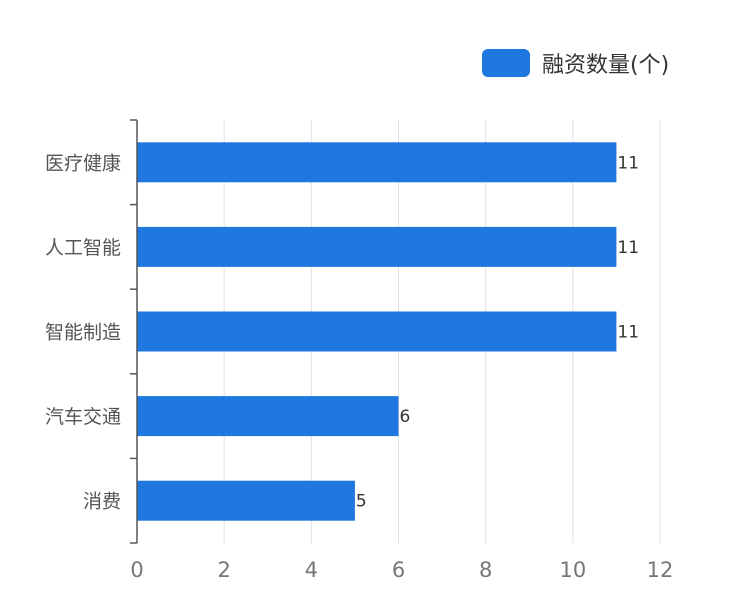  Describe the element at coordinates (83, 248) in the screenshot. I see `category-label: 人工智能` at that location.